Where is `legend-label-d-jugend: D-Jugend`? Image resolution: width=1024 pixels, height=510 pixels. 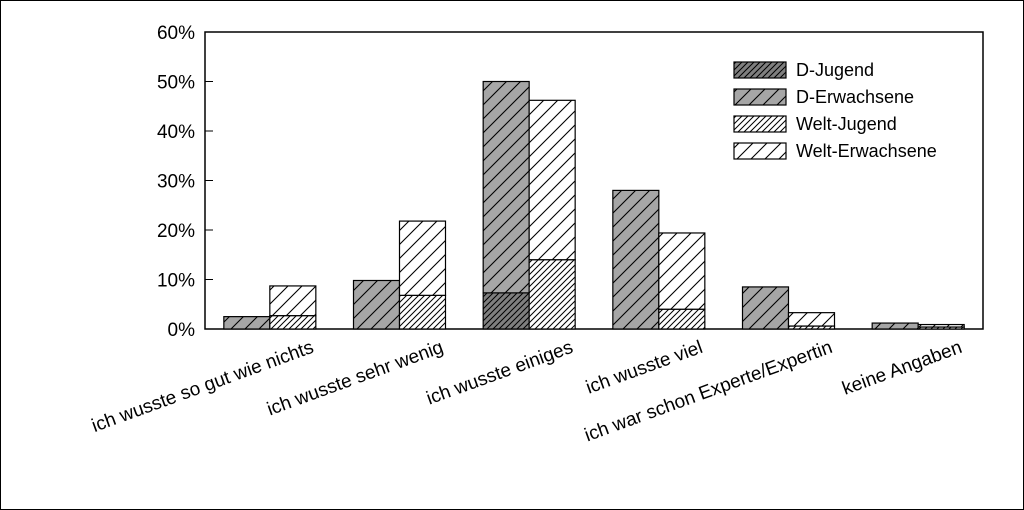
legend-label-d-jugend: D-Jugend is located at coordinates (835, 70).